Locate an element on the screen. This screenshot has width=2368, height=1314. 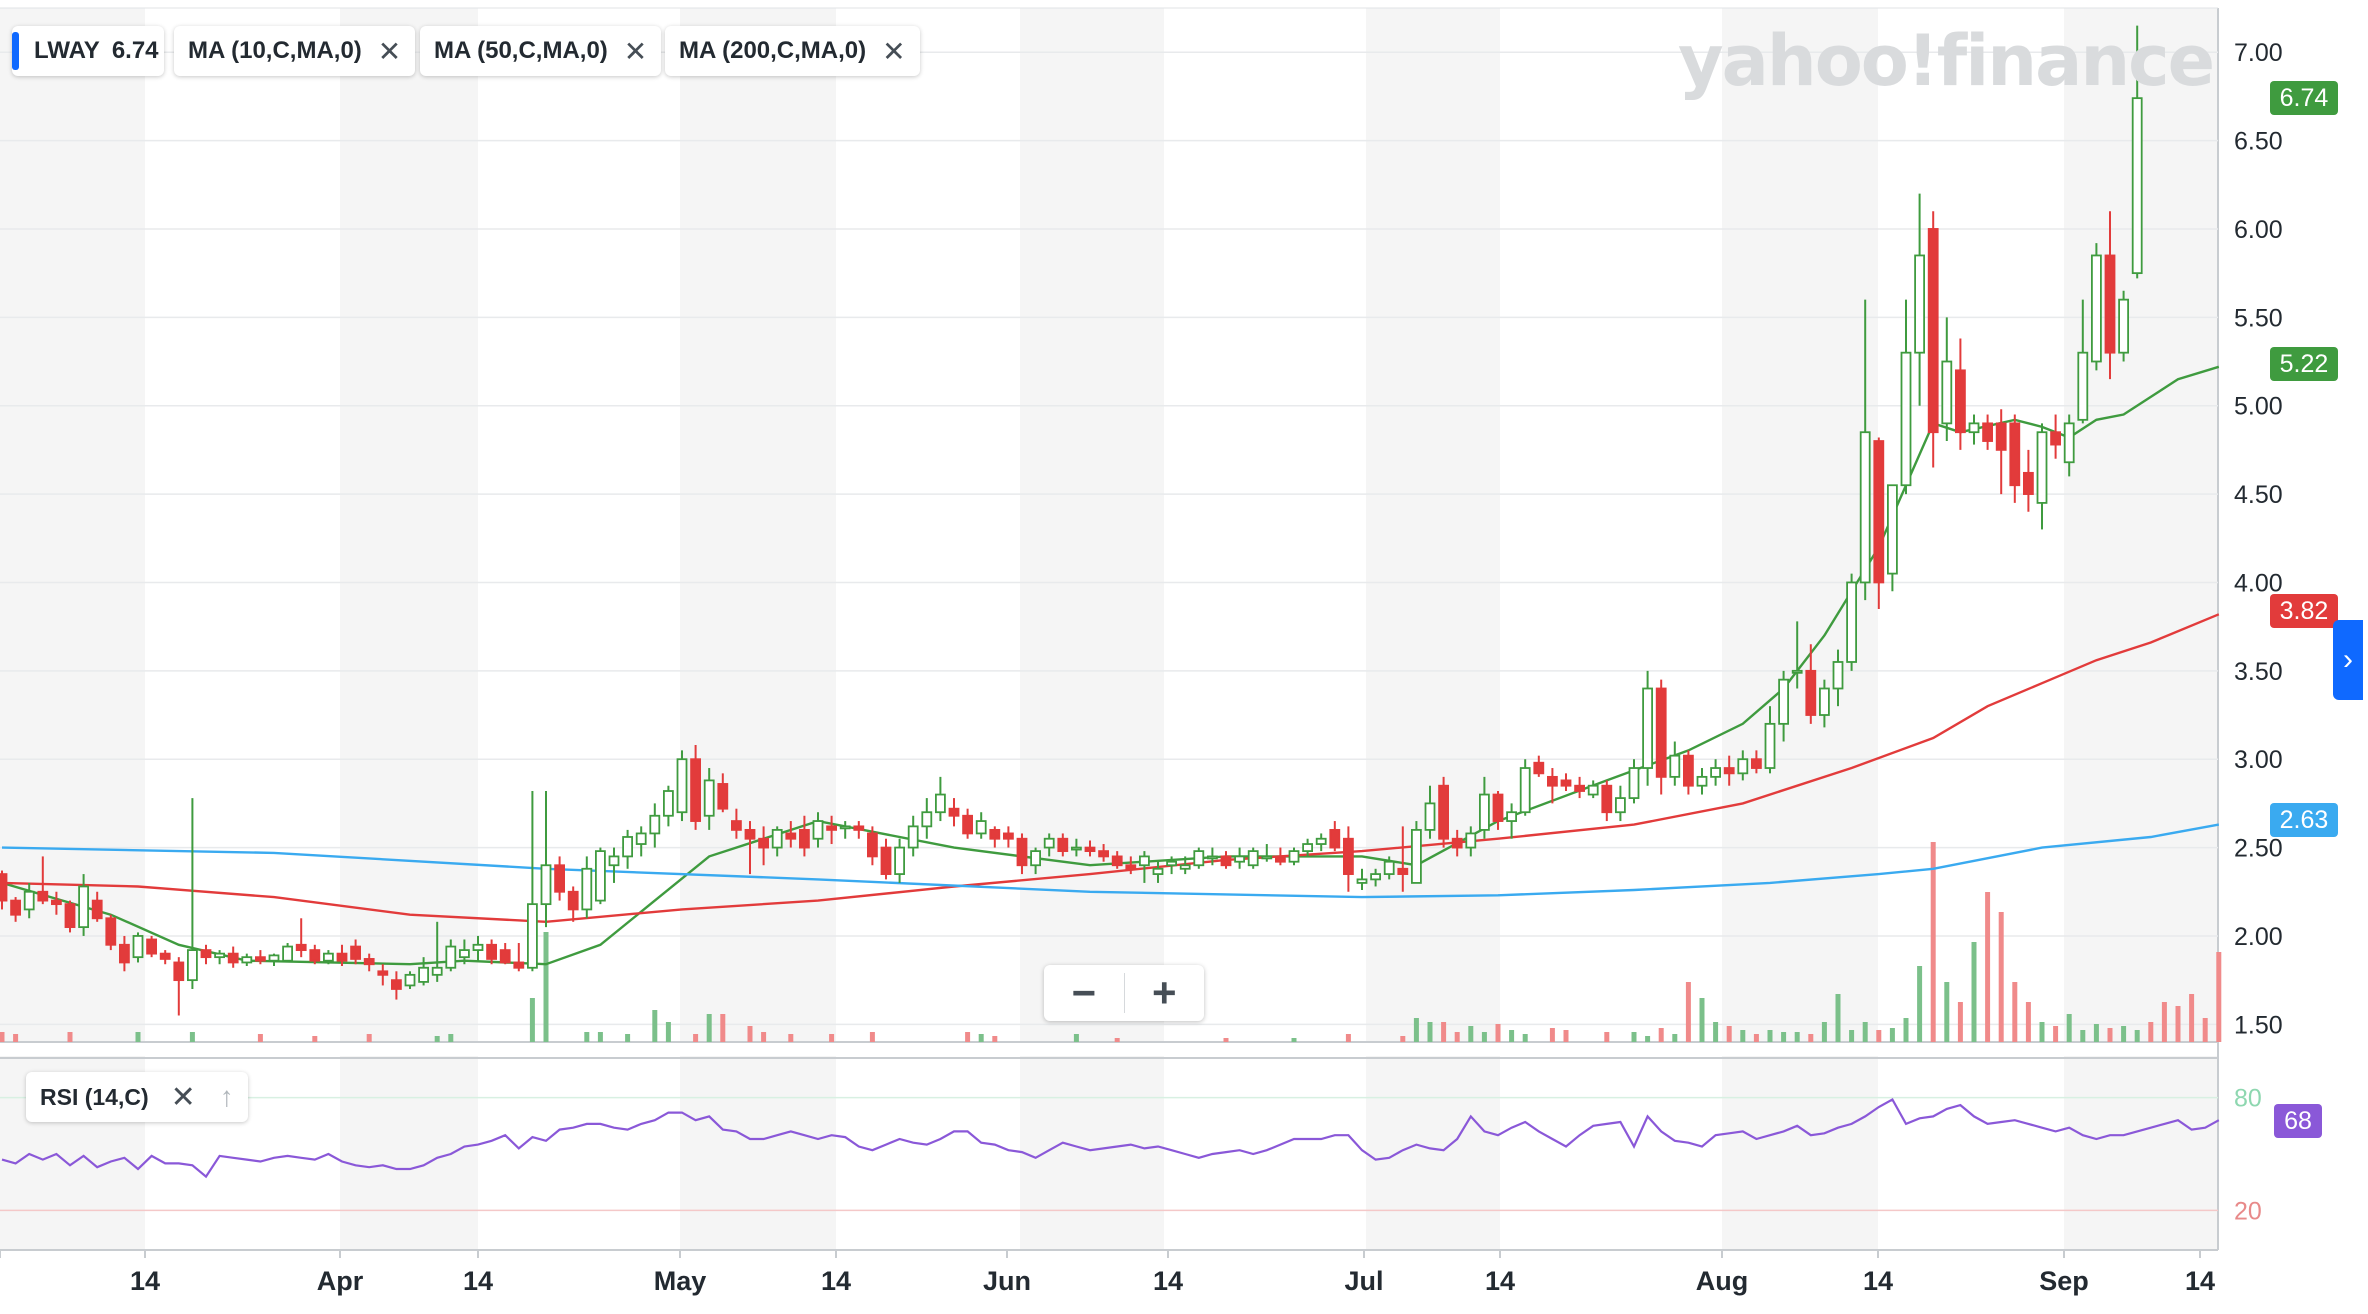
rsi-close-icon: ✕ is located at coordinates (183, 1097).